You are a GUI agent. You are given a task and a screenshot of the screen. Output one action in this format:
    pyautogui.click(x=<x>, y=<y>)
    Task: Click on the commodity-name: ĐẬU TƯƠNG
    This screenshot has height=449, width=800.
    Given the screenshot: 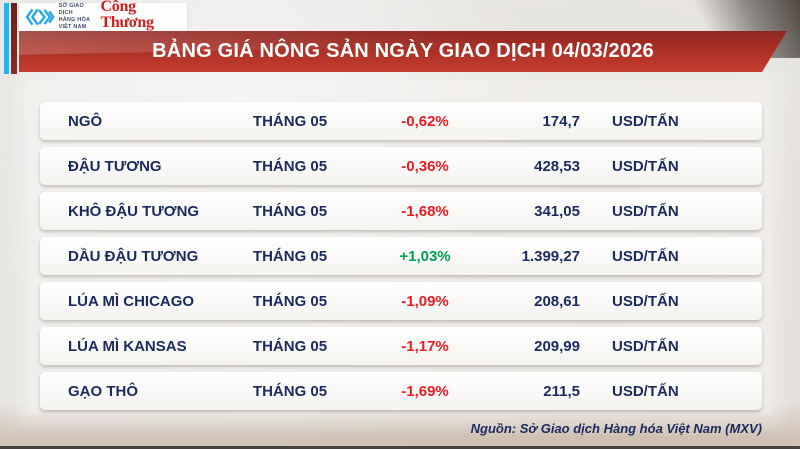 What is the action you would take?
    pyautogui.click(x=115, y=166)
    